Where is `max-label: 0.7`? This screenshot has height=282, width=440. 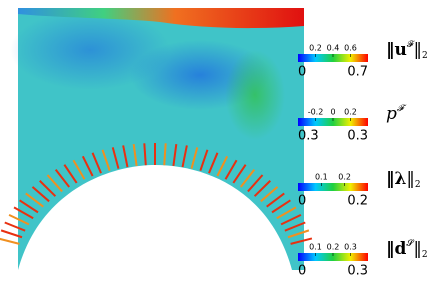
max-label: 0.7 is located at coordinates (357, 72).